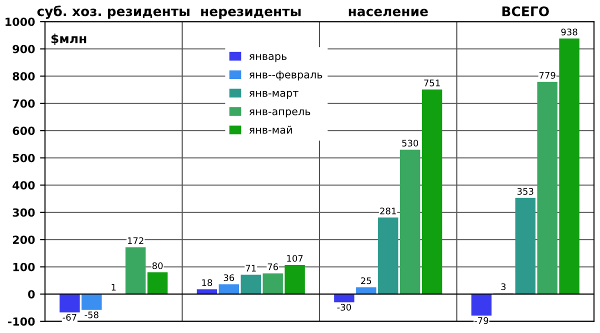 This screenshot has height=333, width=600. I want to click on data-label: 530, so click(410, 143).